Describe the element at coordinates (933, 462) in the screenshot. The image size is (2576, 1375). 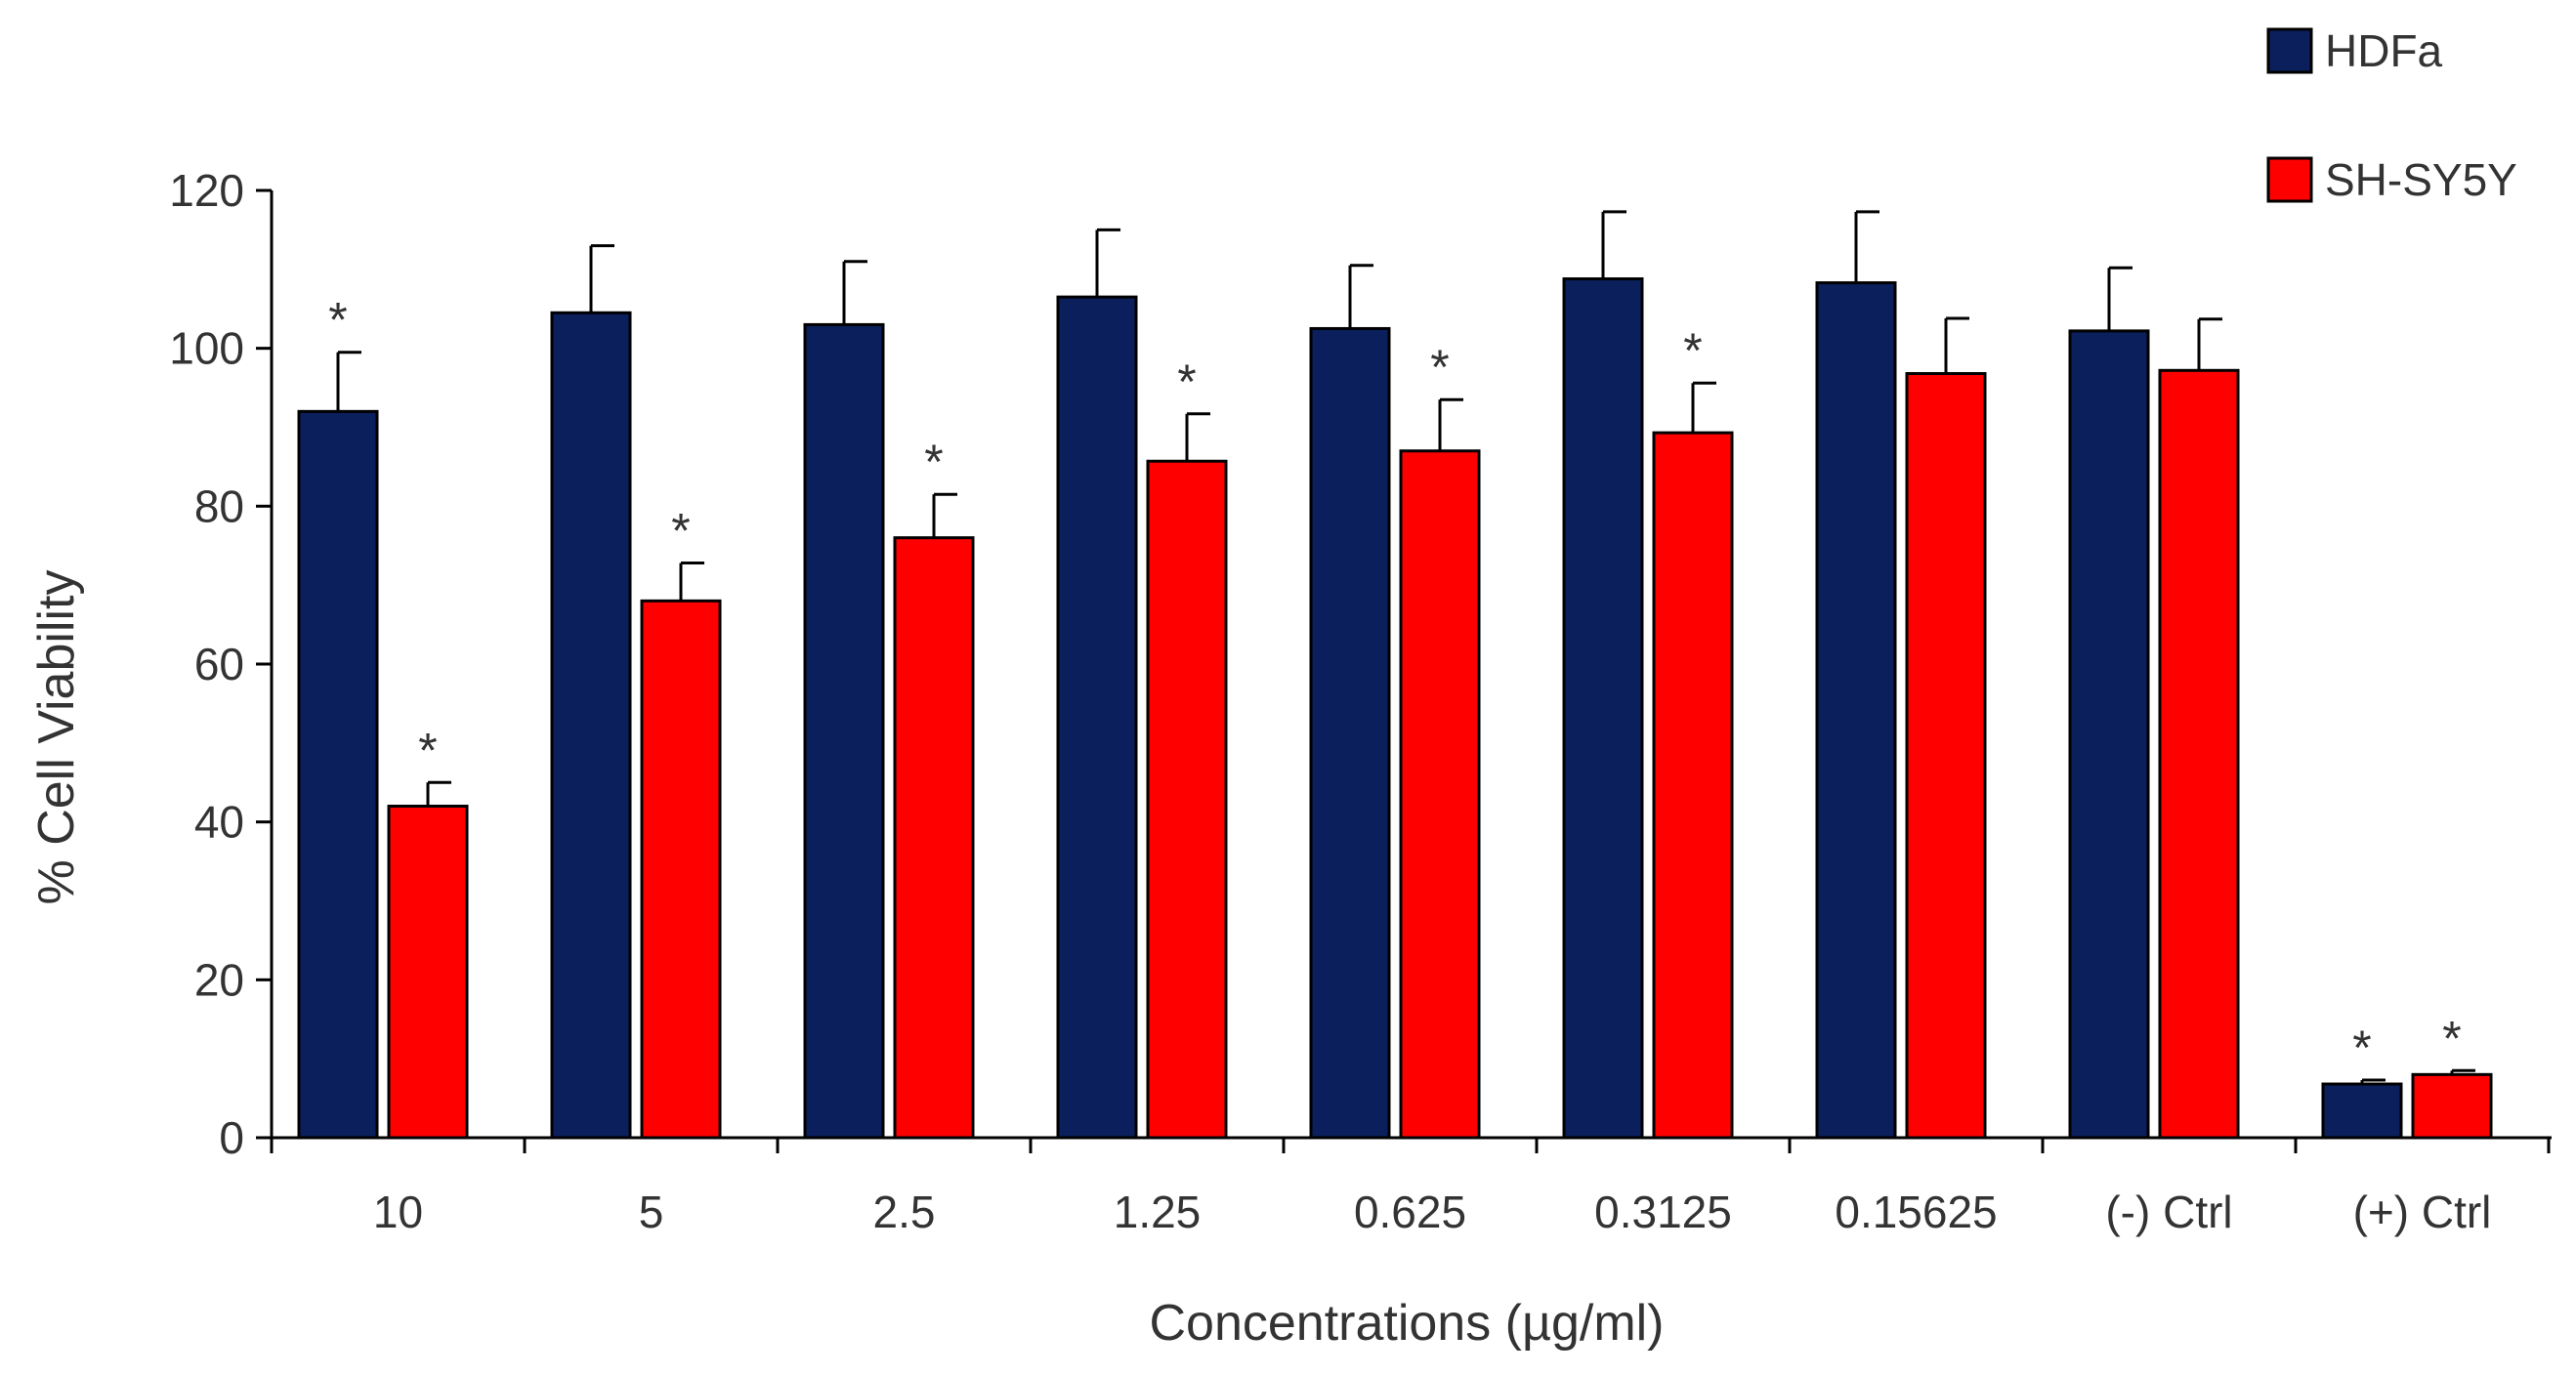
I see `significance-marker-sh-sy5y-2: *` at that location.